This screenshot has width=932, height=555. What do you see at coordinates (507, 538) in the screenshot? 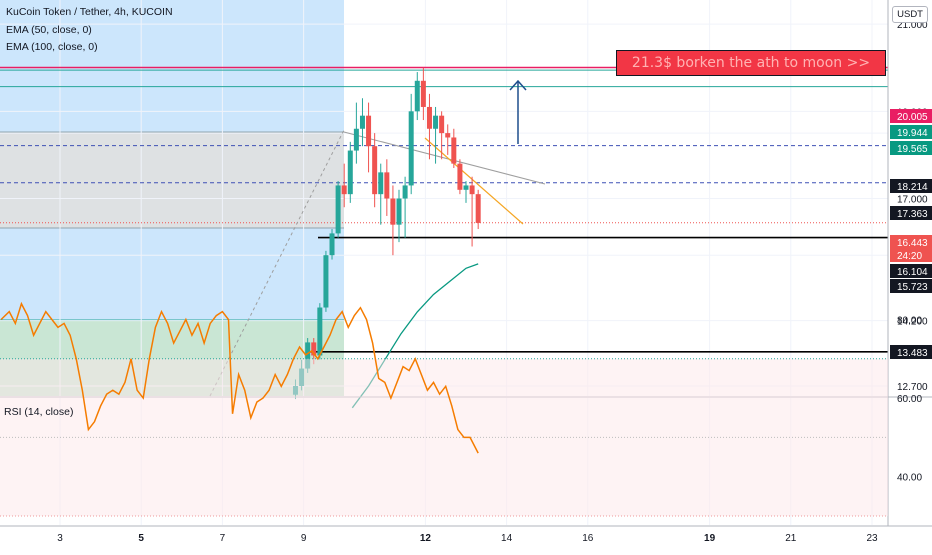
I see `time-tick-label: 14` at bounding box center [507, 538].